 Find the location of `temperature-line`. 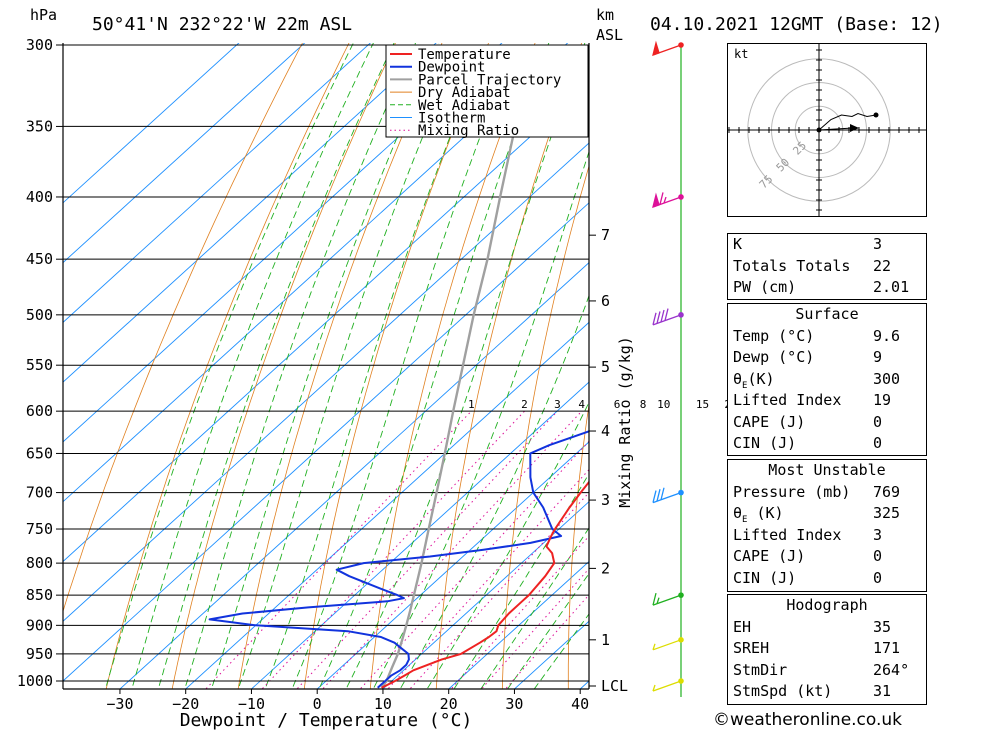

temperature-line is located at coordinates (485, 584).